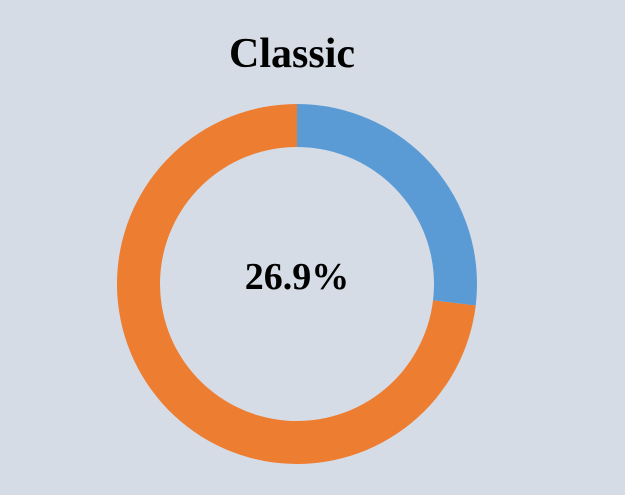  What do you see at coordinates (297, 277) in the screenshot?
I see `center-percentage-label: 26.9%` at bounding box center [297, 277].